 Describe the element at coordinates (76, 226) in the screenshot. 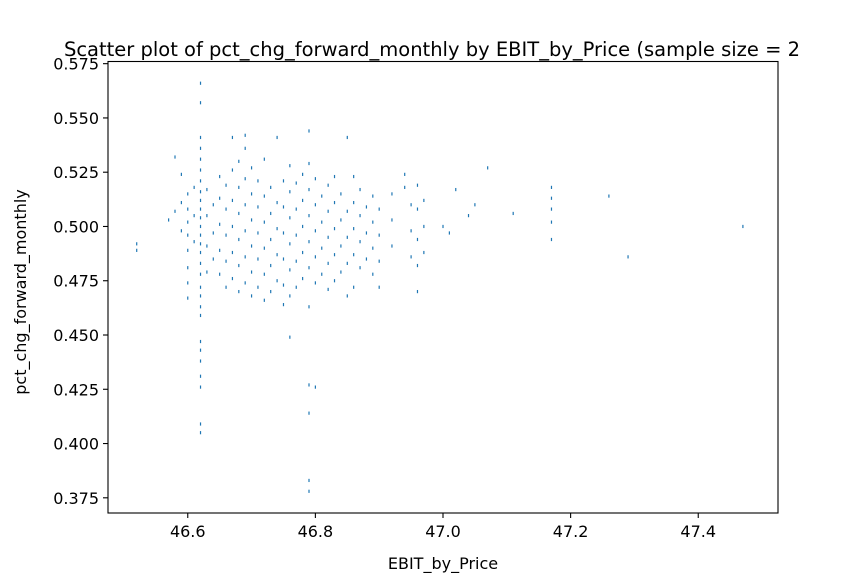

I see `y-tick-label: 0.500` at that location.